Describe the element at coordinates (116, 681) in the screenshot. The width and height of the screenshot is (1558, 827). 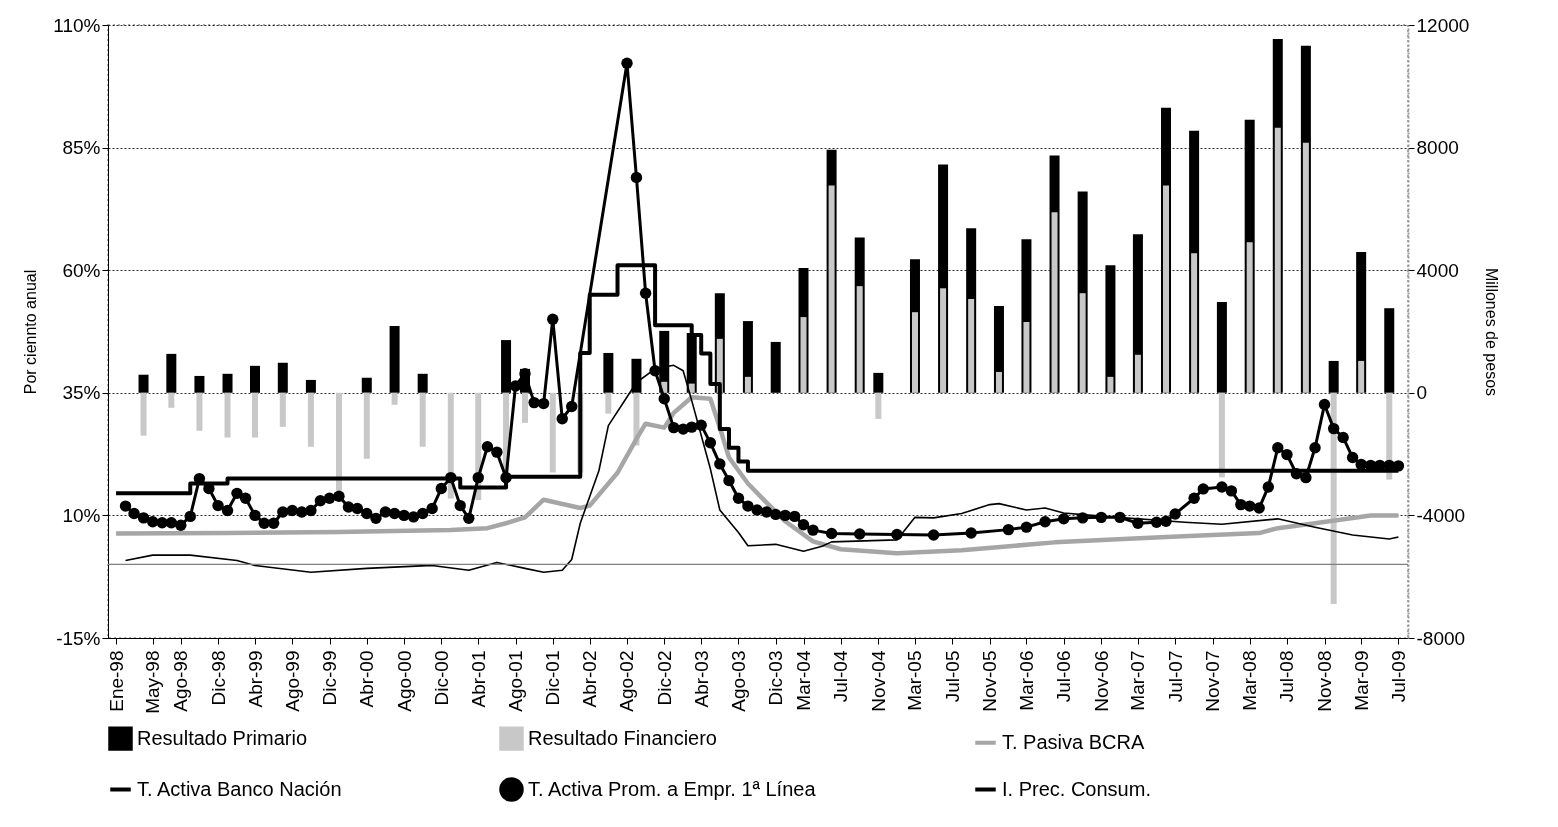
I see `x-tick-label: Ene-98` at that location.